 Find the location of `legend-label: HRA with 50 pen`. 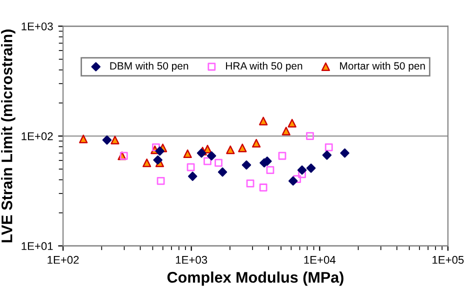

legend-label: HRA with 50 pen is located at coordinates (264, 67).